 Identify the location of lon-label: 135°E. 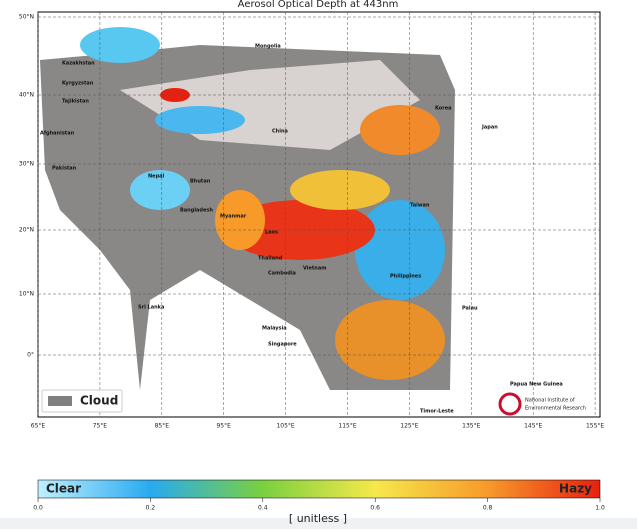
(471, 426).